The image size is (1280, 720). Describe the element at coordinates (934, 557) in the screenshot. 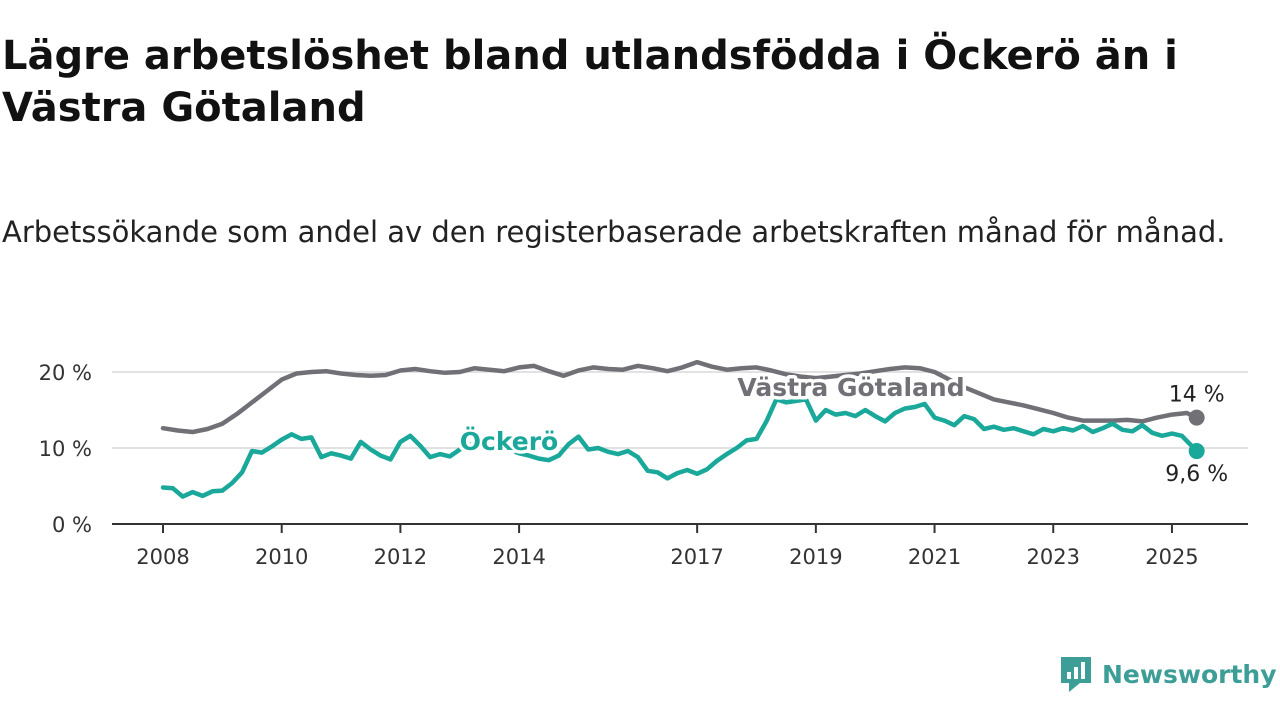

I see `x-tick-label: 2021` at that location.